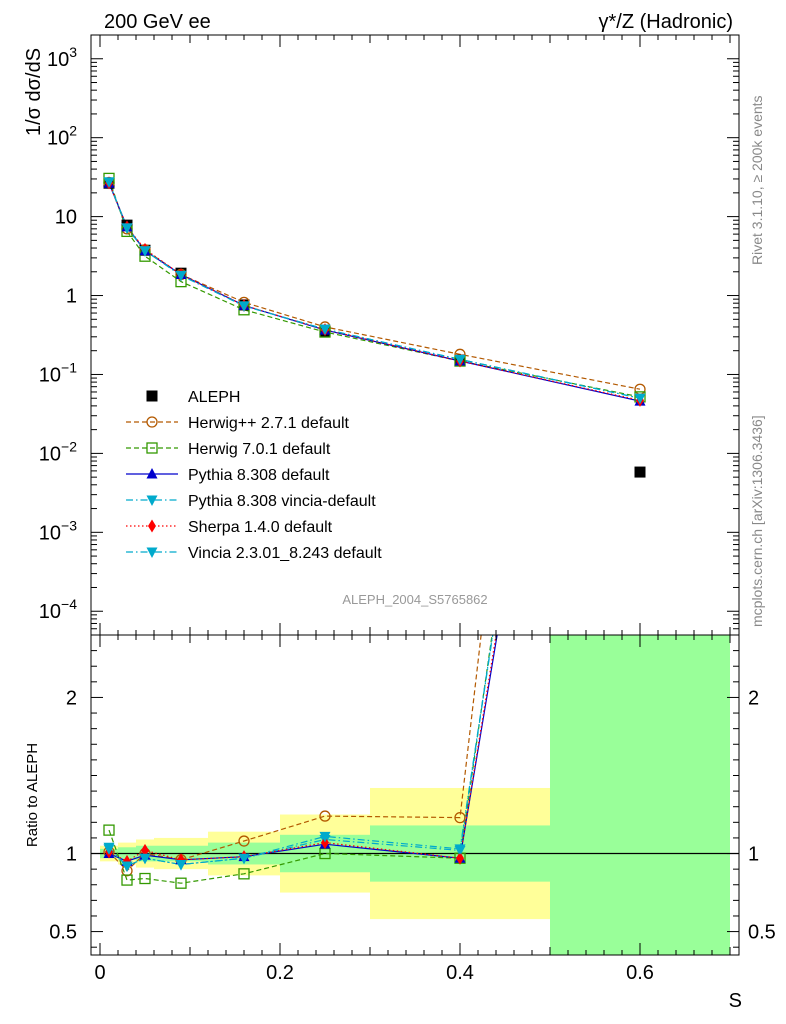  Describe the element at coordinates (32, 795) in the screenshot. I see `ratio-y-axis-label: Ratio to ALEPH` at that location.